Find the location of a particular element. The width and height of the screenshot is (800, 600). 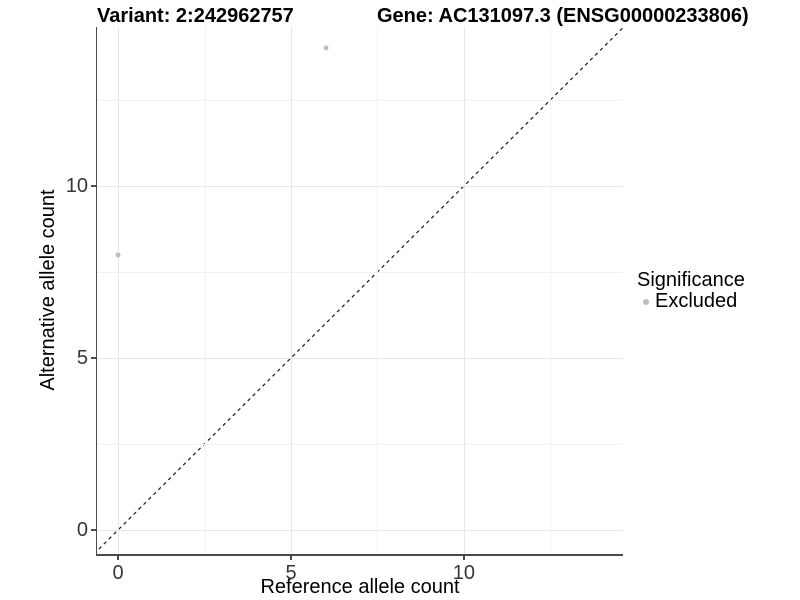

gene-title: Gene: AC131097.3 (ENSG00000233806) is located at coordinates (563, 16).